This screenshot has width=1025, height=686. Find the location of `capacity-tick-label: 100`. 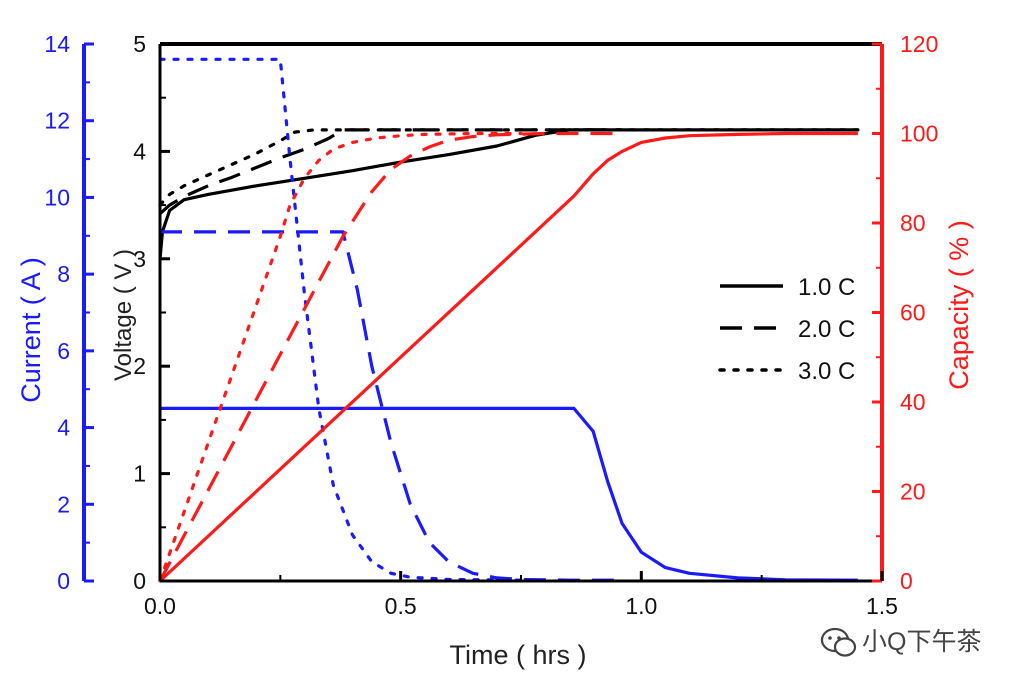

capacity-tick-label: 100 is located at coordinates (919, 134).